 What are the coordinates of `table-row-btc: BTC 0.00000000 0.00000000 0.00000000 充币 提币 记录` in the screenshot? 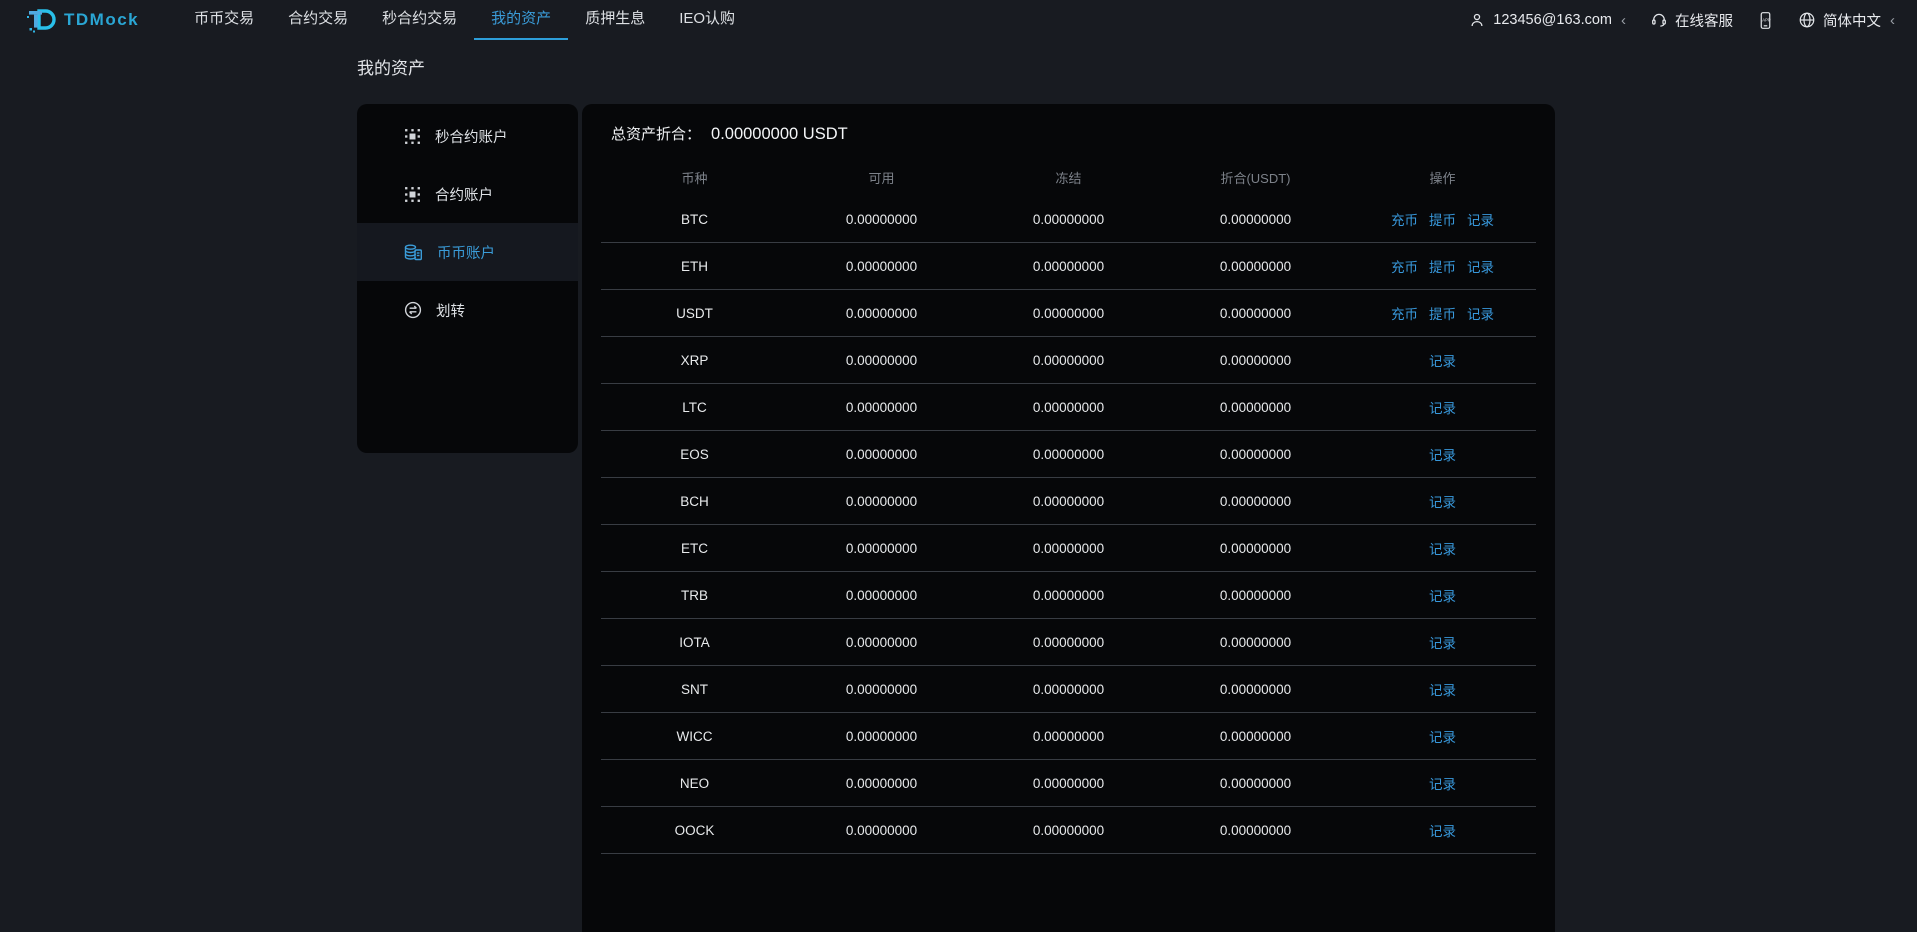 It's located at (1068, 219).